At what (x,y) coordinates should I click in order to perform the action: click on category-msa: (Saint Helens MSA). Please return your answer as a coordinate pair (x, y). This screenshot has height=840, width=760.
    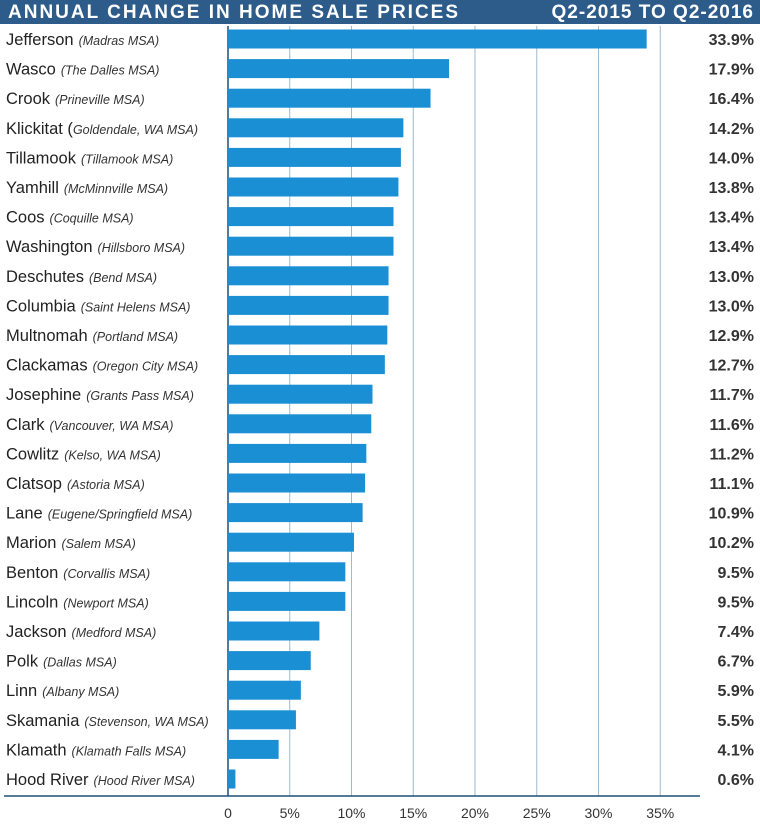
    Looking at the image, I should click on (136, 307).